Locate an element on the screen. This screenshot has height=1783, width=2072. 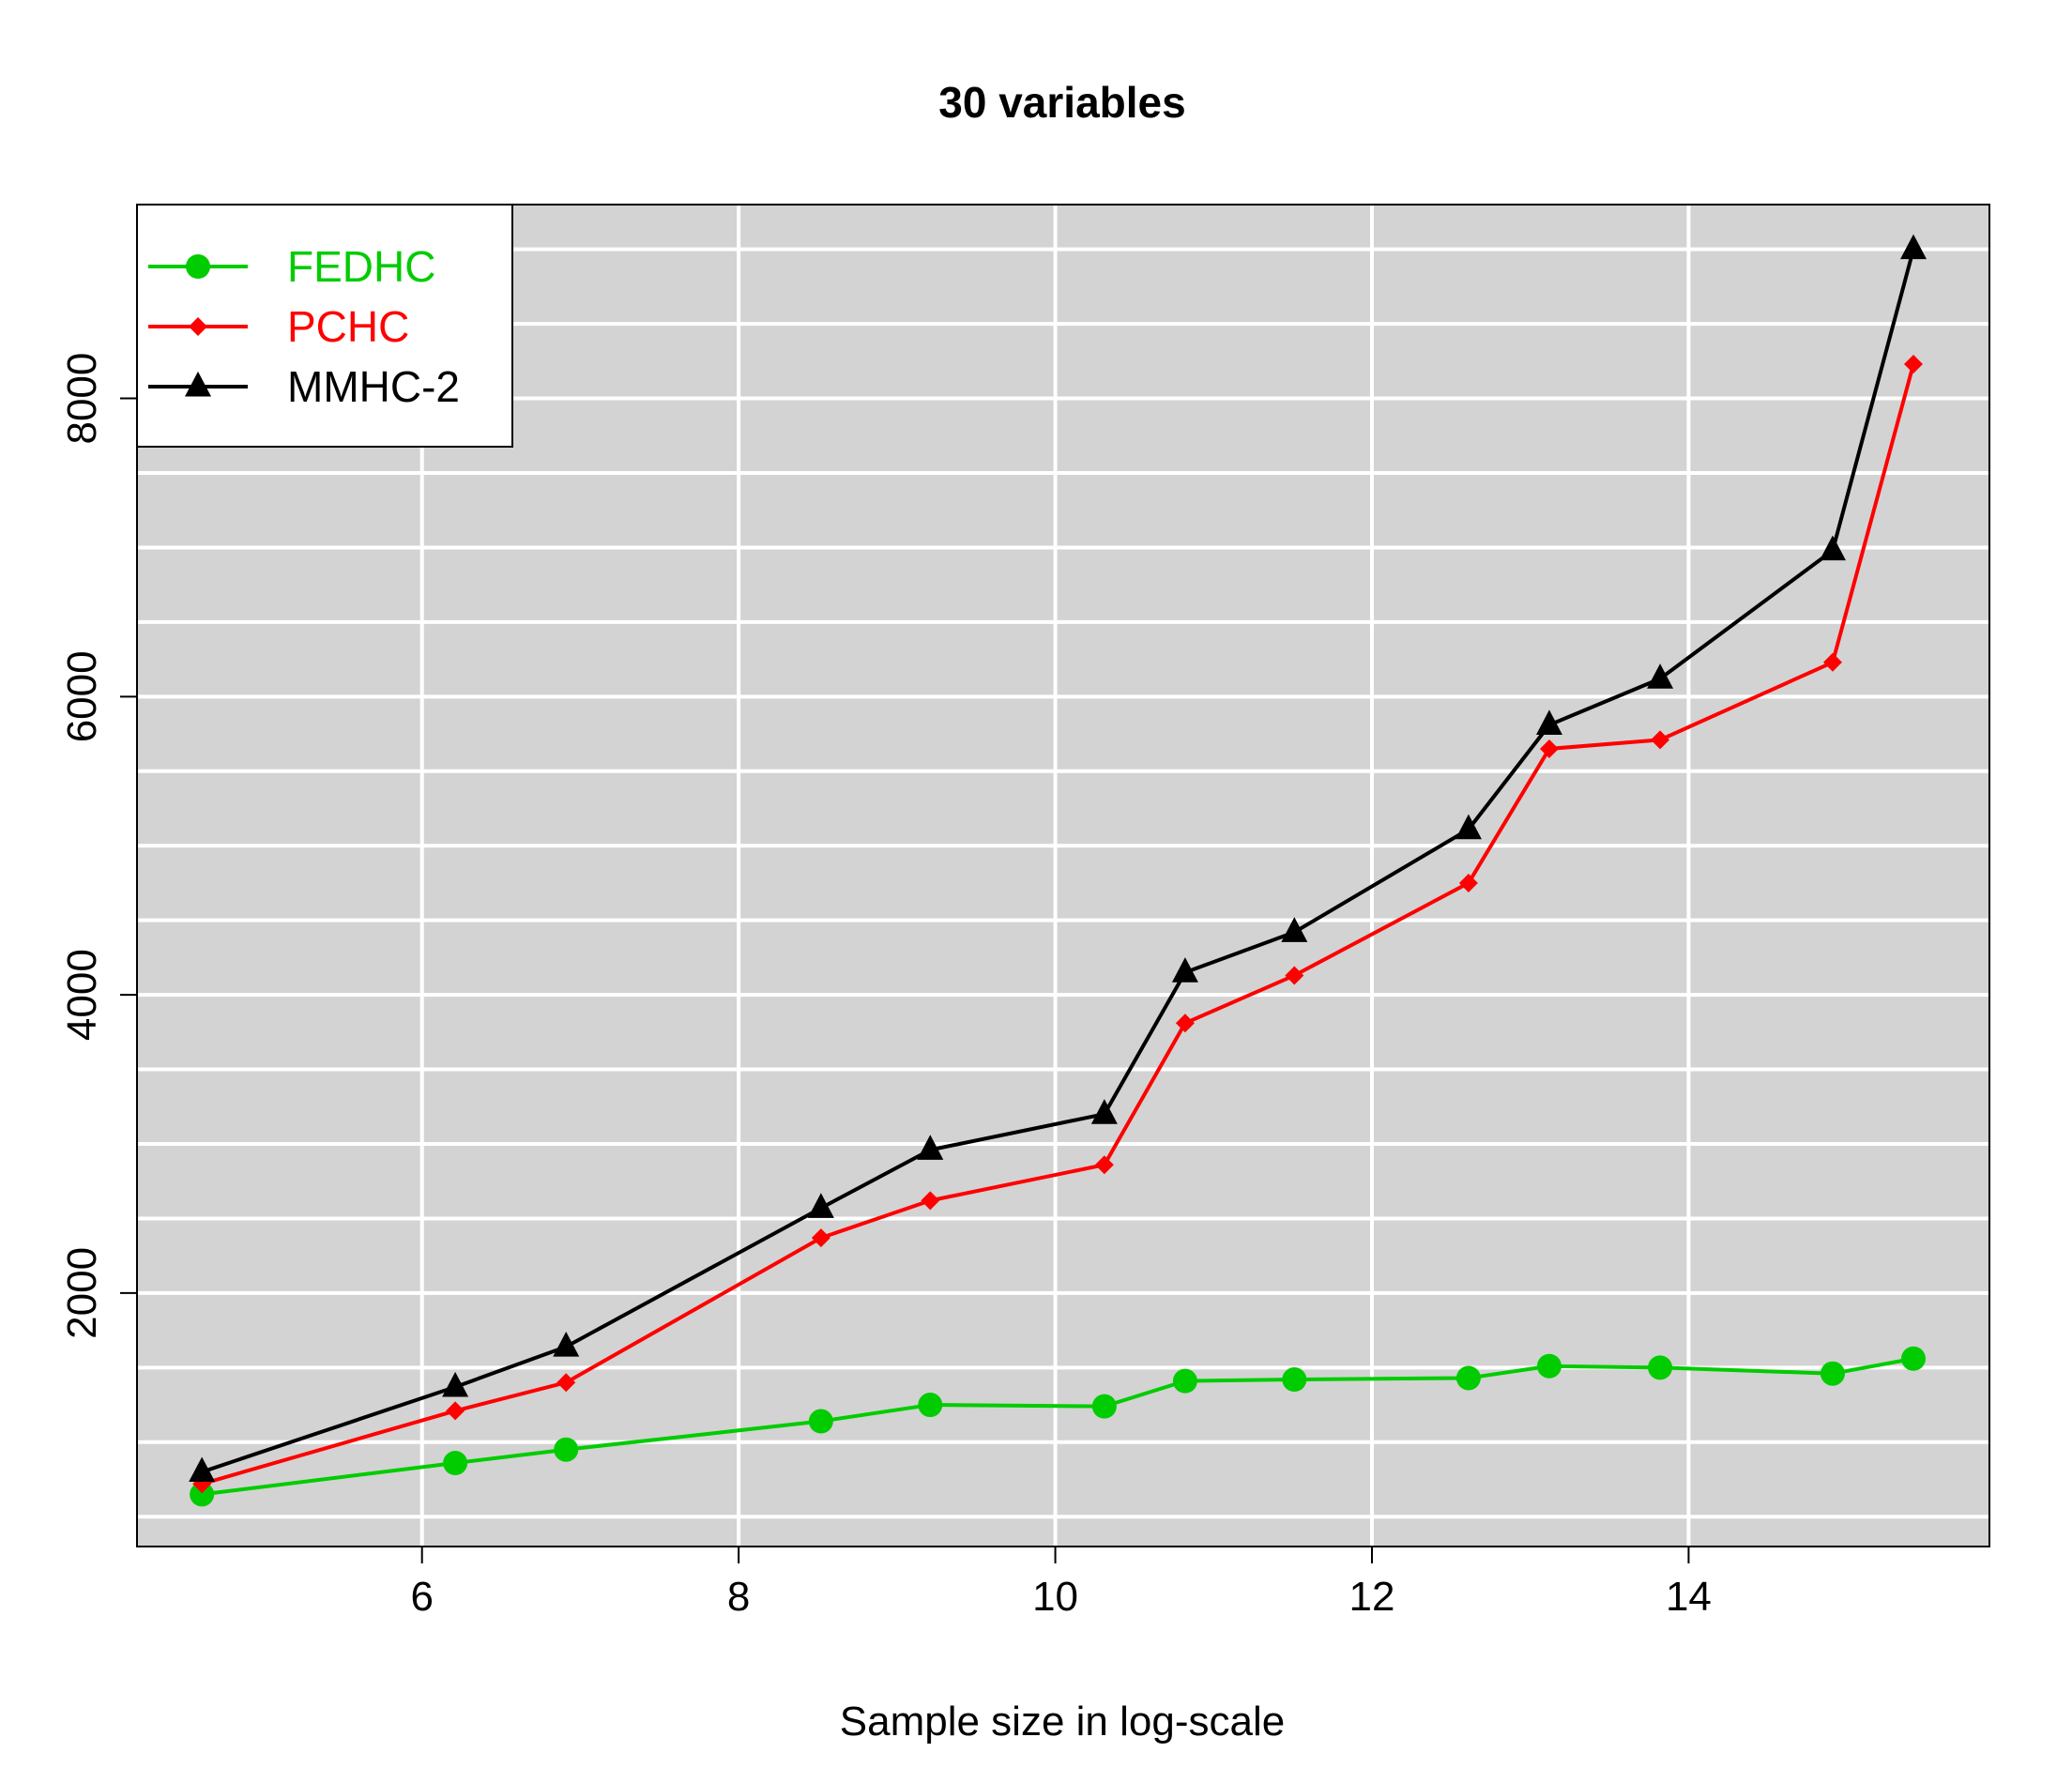
y-tick-label: 6000 is located at coordinates (82, 696).